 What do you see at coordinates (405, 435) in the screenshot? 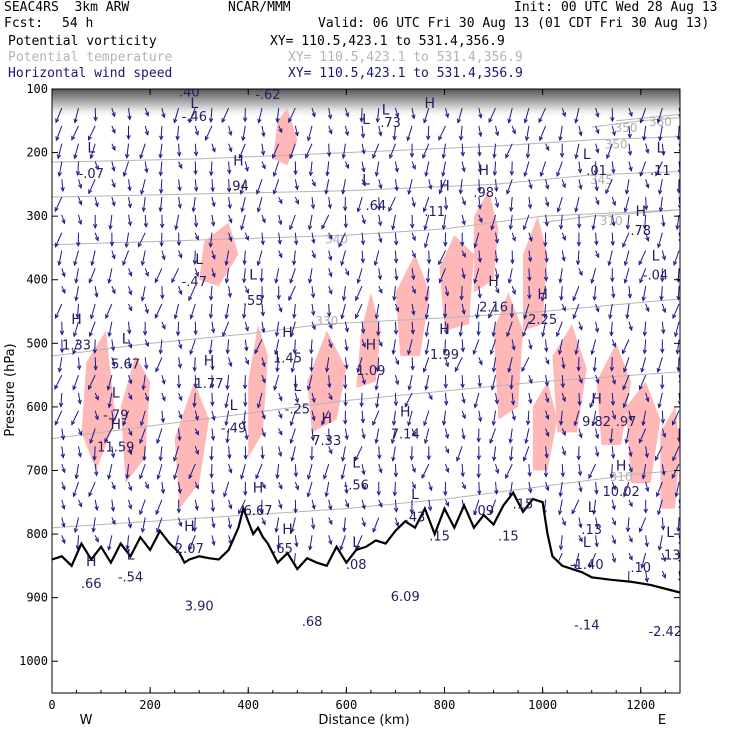
I see `pv-contour-label: 7.14` at bounding box center [405, 435].